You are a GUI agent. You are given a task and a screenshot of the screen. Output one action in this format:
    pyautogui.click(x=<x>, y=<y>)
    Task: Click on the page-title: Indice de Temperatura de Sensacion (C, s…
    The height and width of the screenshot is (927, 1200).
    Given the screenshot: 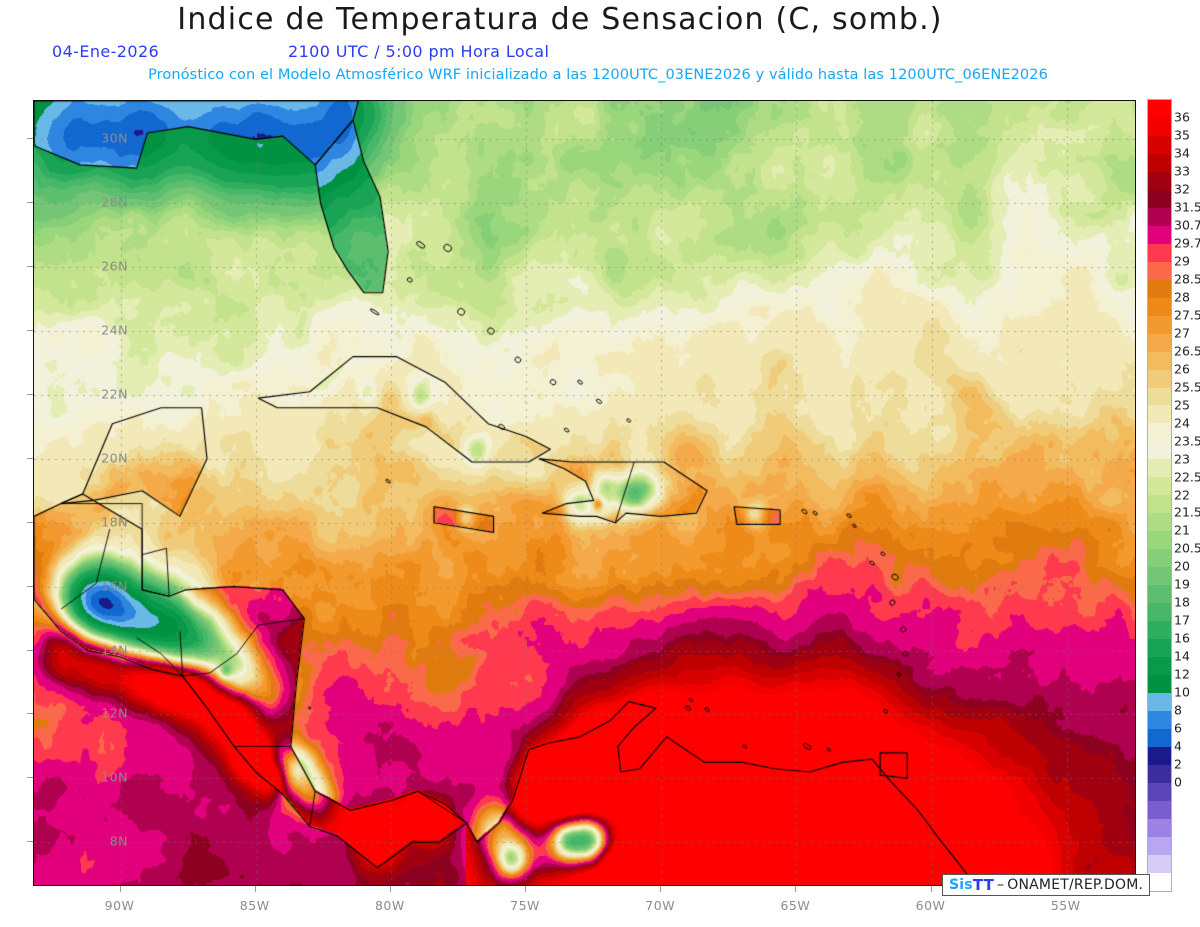 What is the action you would take?
    pyautogui.click(x=560, y=19)
    